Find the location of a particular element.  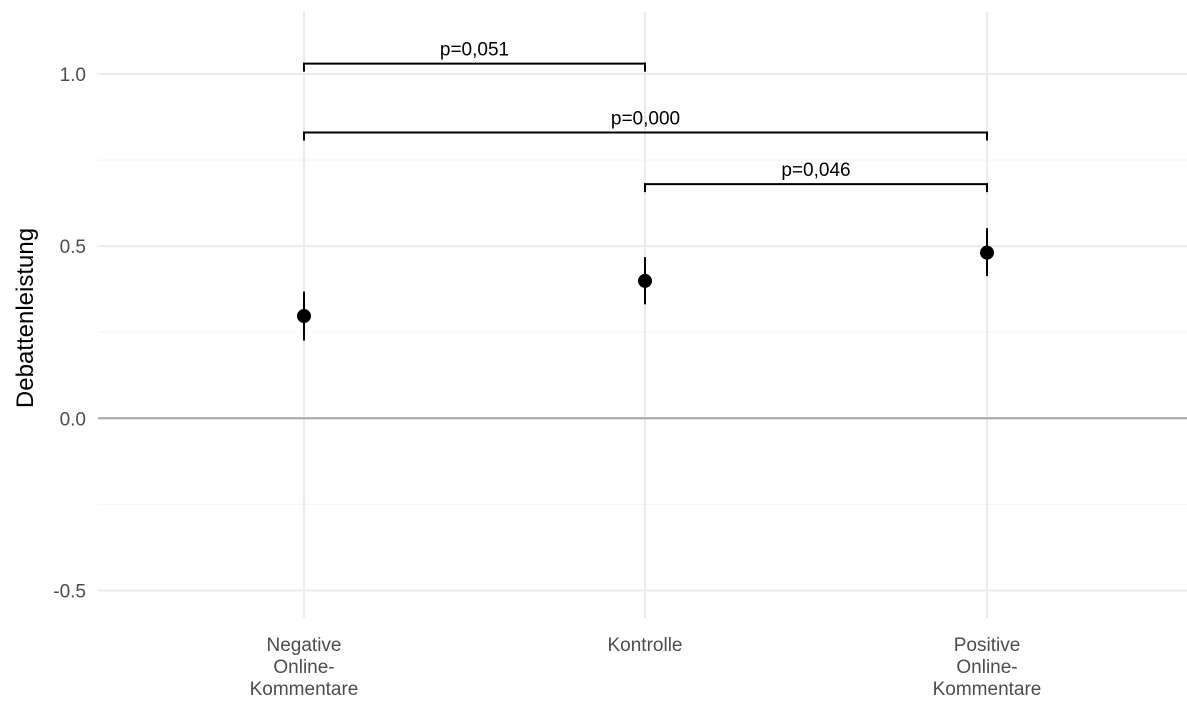

significance-label: p=0,000 is located at coordinates (645, 119).